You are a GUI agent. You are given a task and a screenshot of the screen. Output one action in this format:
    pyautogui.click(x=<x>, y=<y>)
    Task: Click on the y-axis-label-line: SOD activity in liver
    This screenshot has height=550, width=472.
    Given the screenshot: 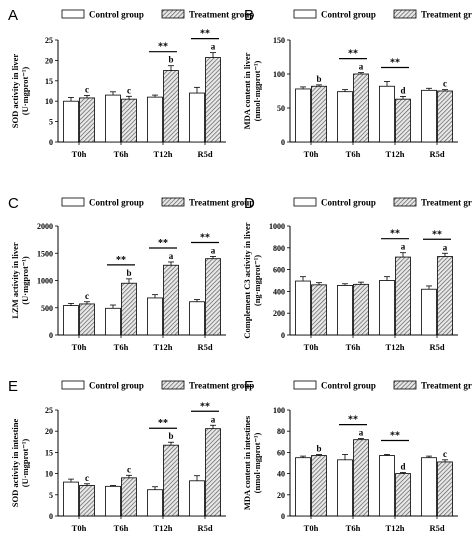 What is the action you would take?
    pyautogui.click(x=15, y=91)
    